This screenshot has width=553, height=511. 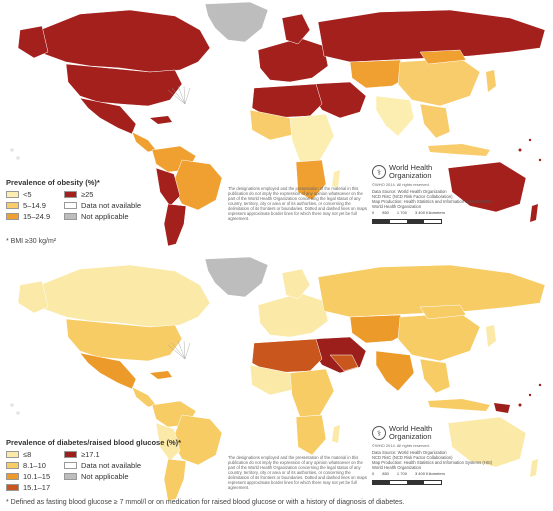 I want to click on who-name-line2: Organization, so click(x=410, y=175).